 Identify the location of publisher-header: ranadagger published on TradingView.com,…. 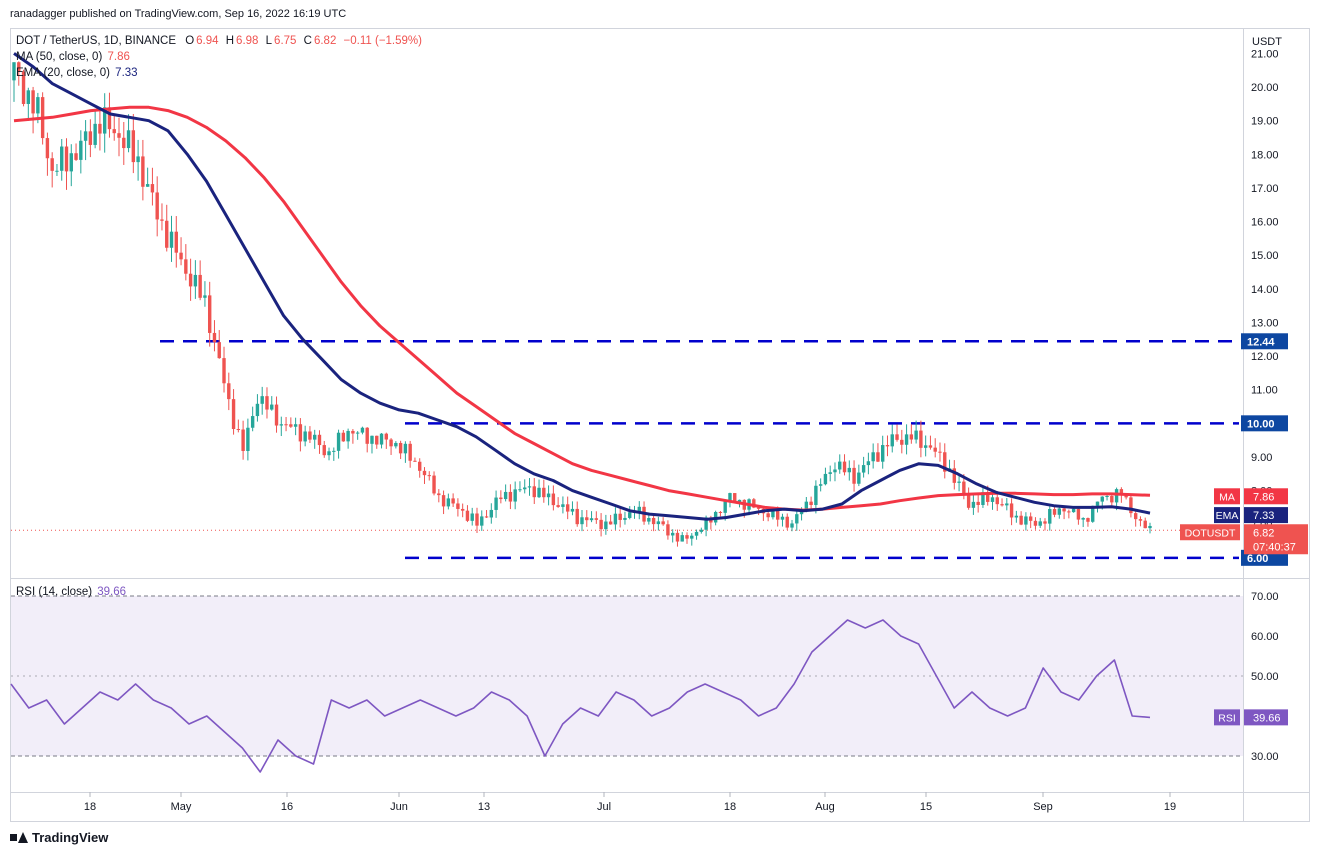
(178, 14).